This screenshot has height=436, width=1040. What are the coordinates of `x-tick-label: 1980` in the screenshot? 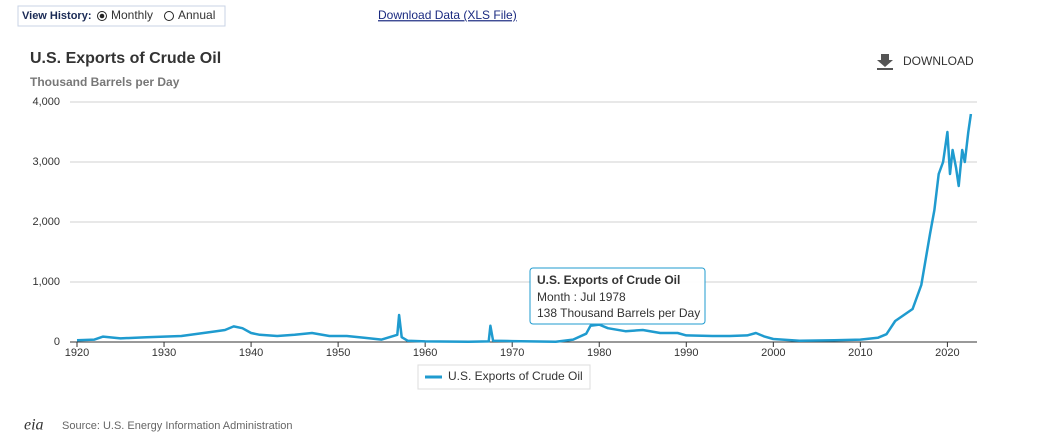 It's located at (599, 353).